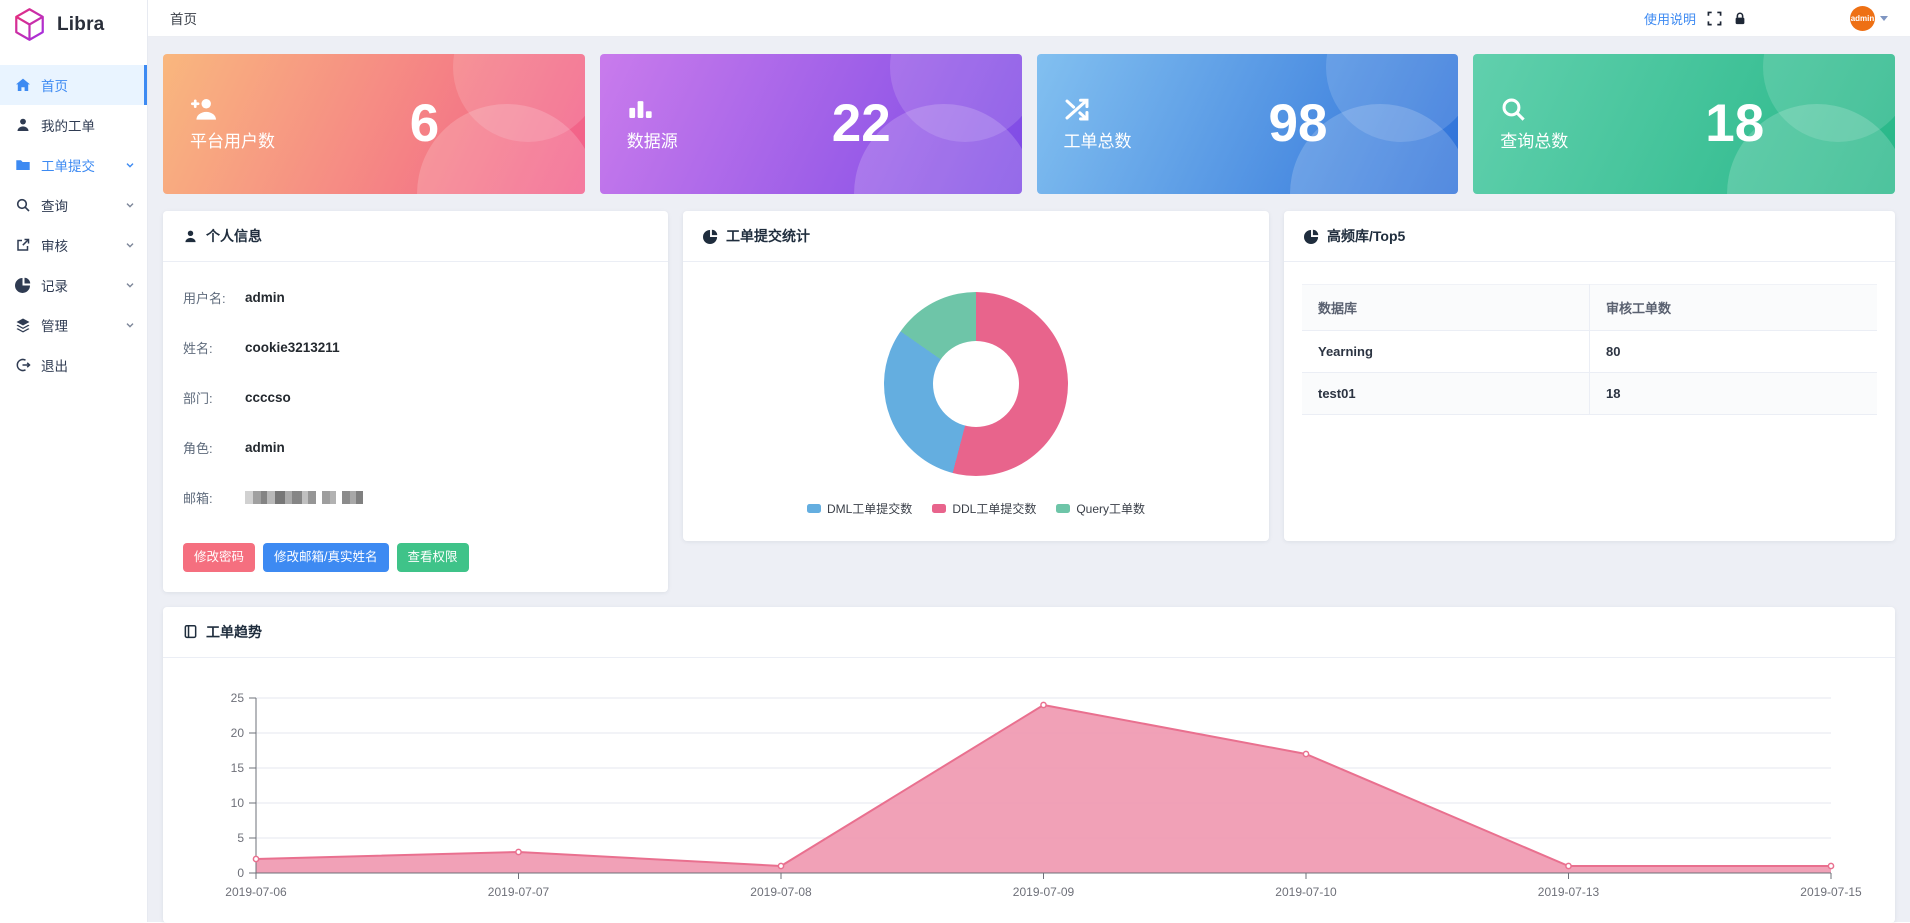 This screenshot has height=923, width=1910. What do you see at coordinates (23, 365) in the screenshot?
I see `logout-icon` at bounding box center [23, 365].